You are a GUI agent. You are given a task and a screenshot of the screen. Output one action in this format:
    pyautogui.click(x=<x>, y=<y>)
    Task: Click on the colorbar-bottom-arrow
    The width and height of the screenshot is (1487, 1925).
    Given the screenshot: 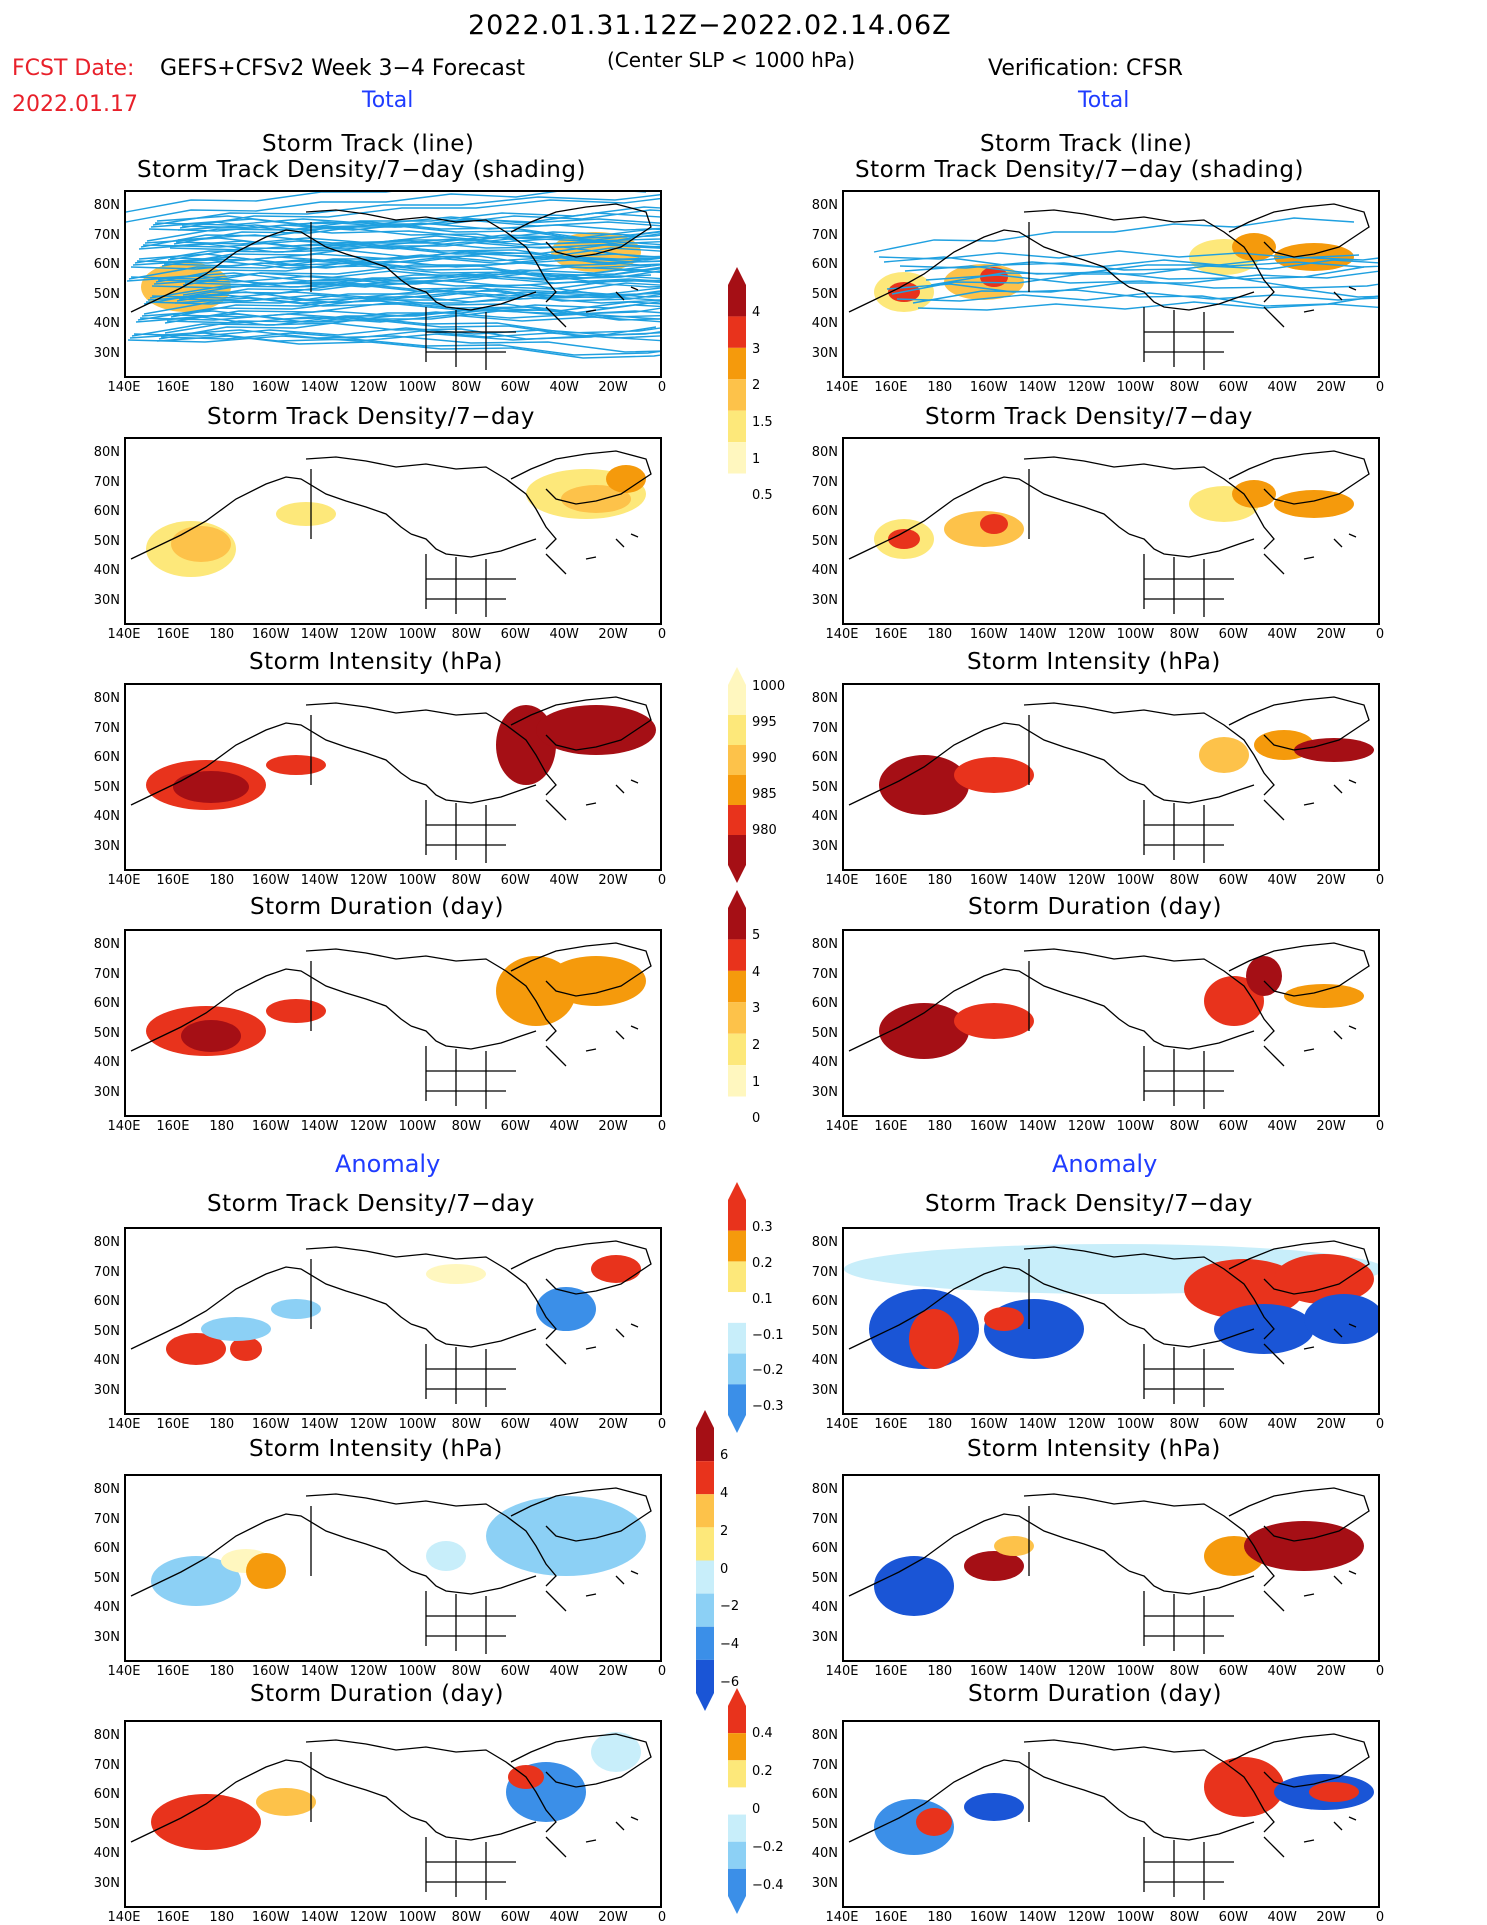 What is the action you would take?
    pyautogui.click(x=737, y=1424)
    